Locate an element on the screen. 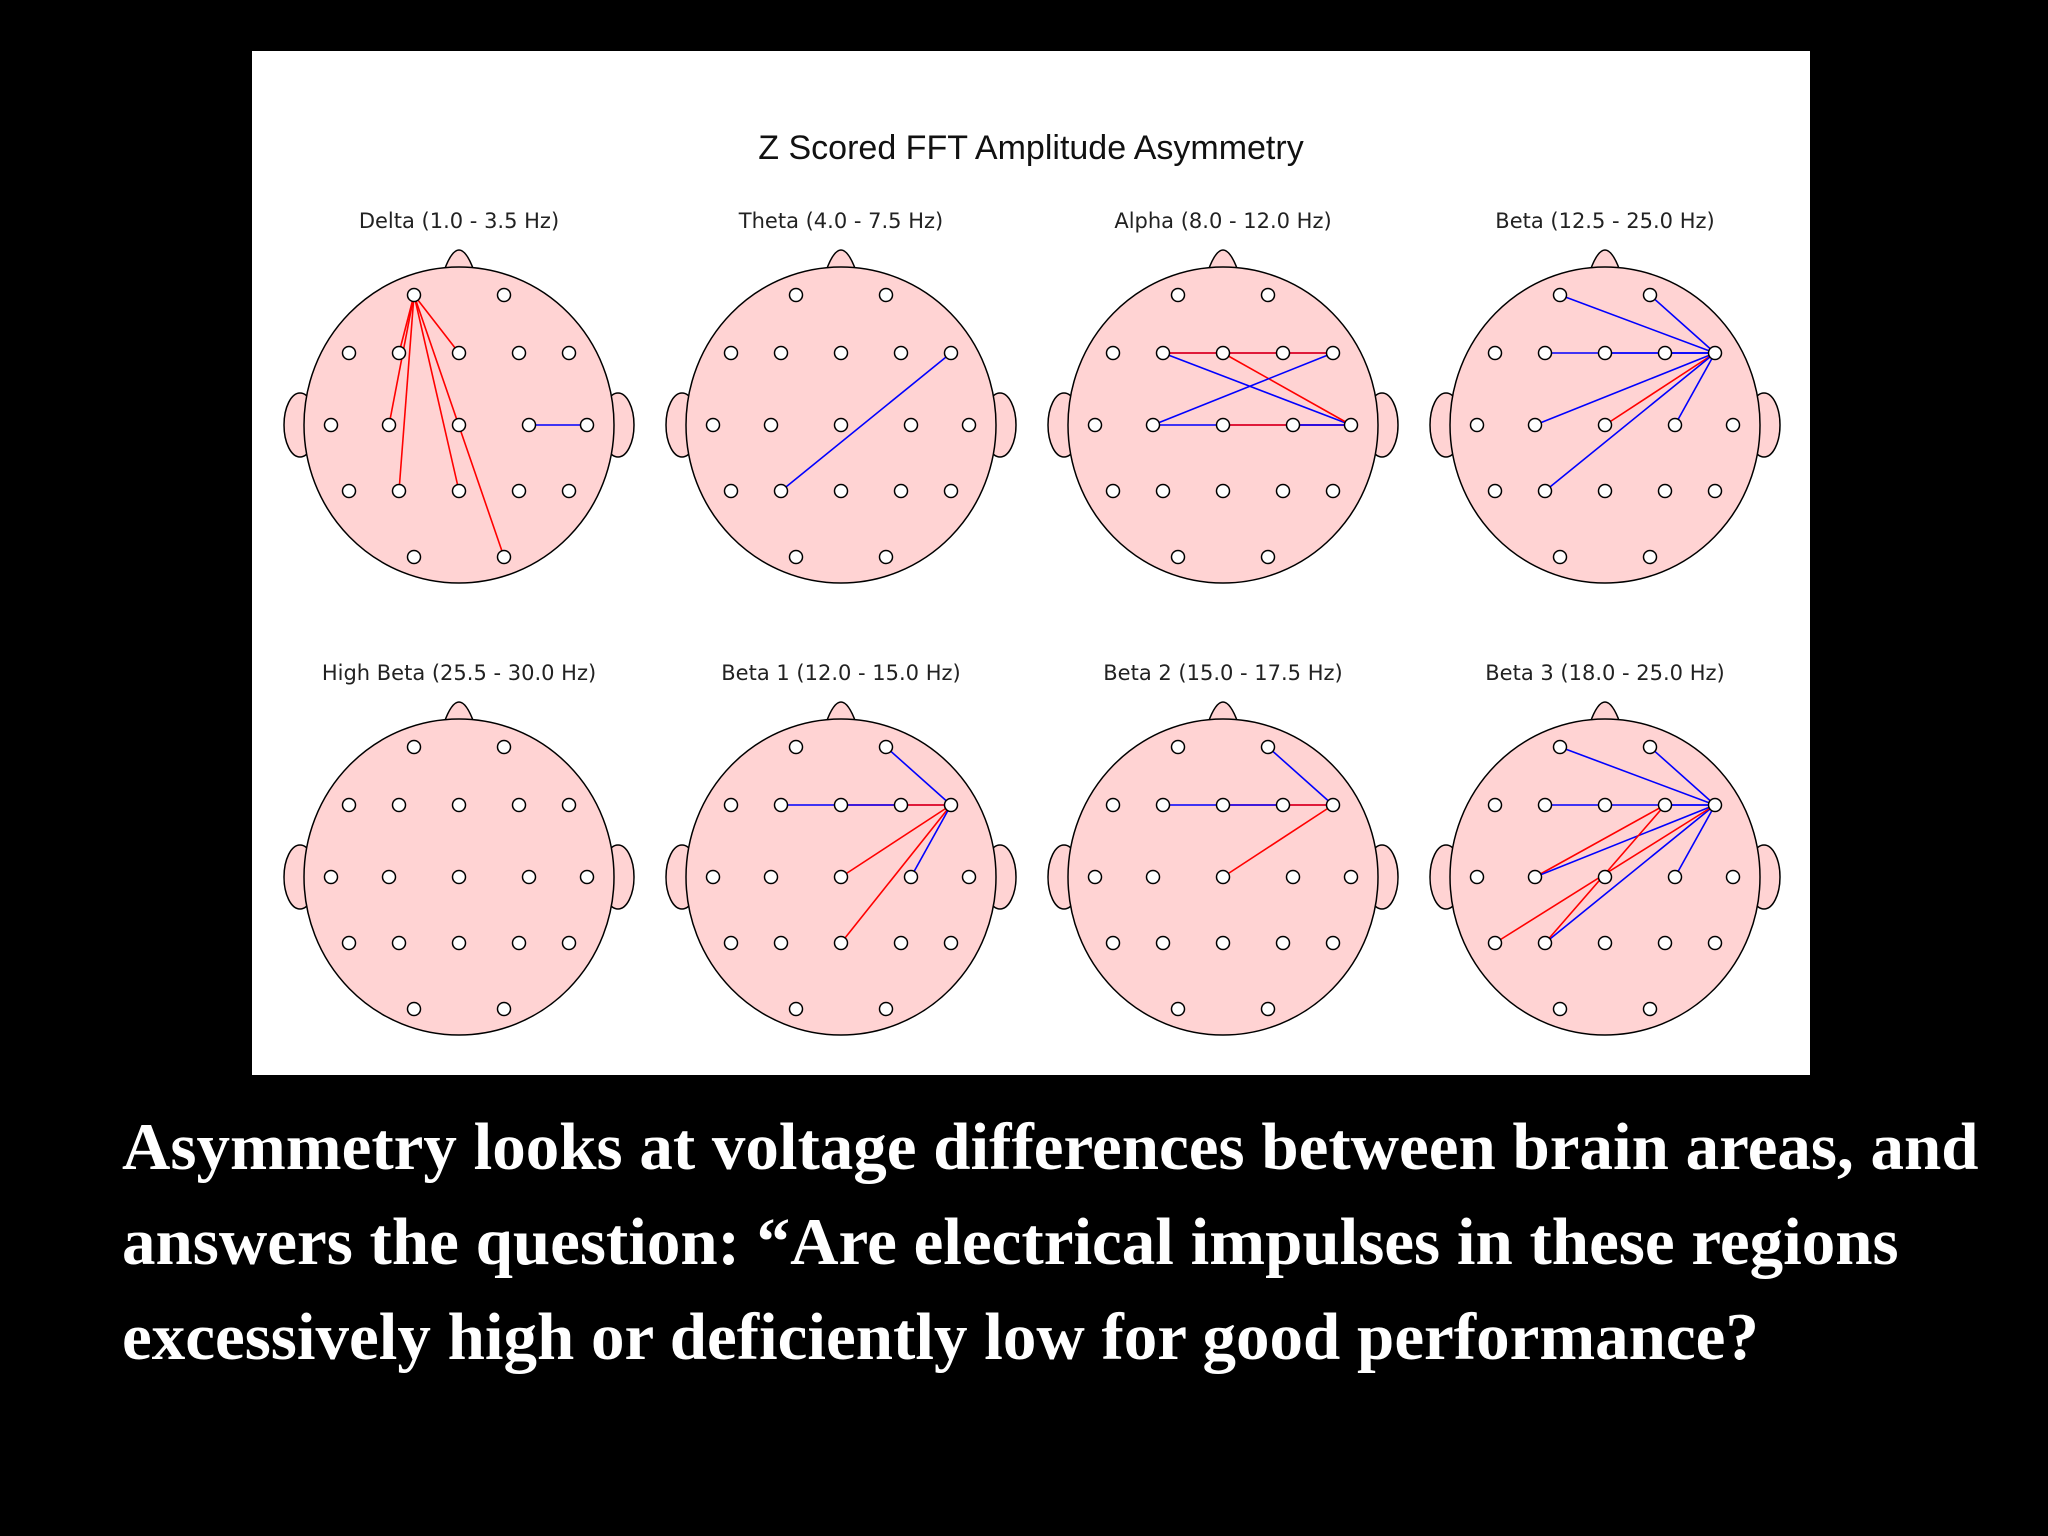 The height and width of the screenshot is (1536, 2048). head-map: Theta (4.0 - 7.5 Hz) is located at coordinates (841, 396).